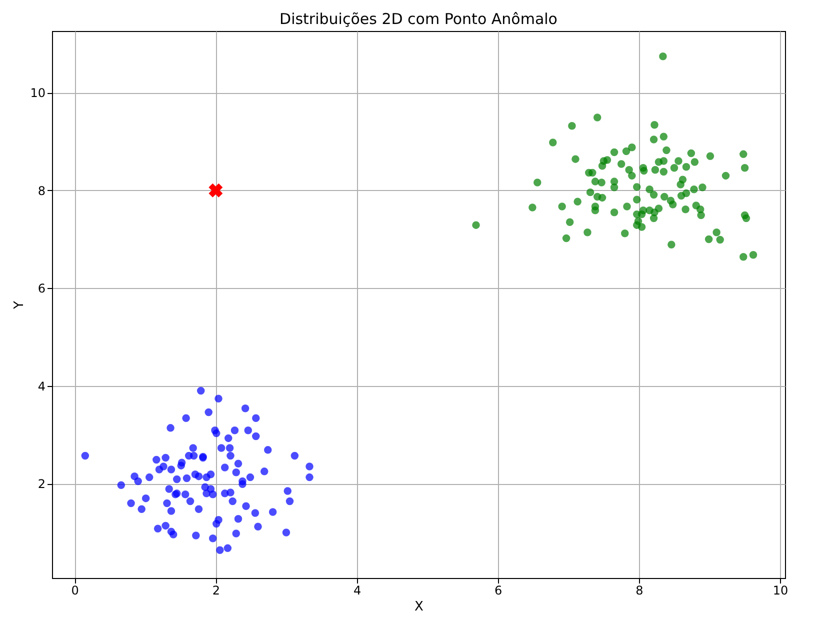 This screenshot has width=816, height=639. Describe the element at coordinates (419, 19) in the screenshot. I see `chart-title: Distribuições 2D com Ponto Anômalo` at that location.